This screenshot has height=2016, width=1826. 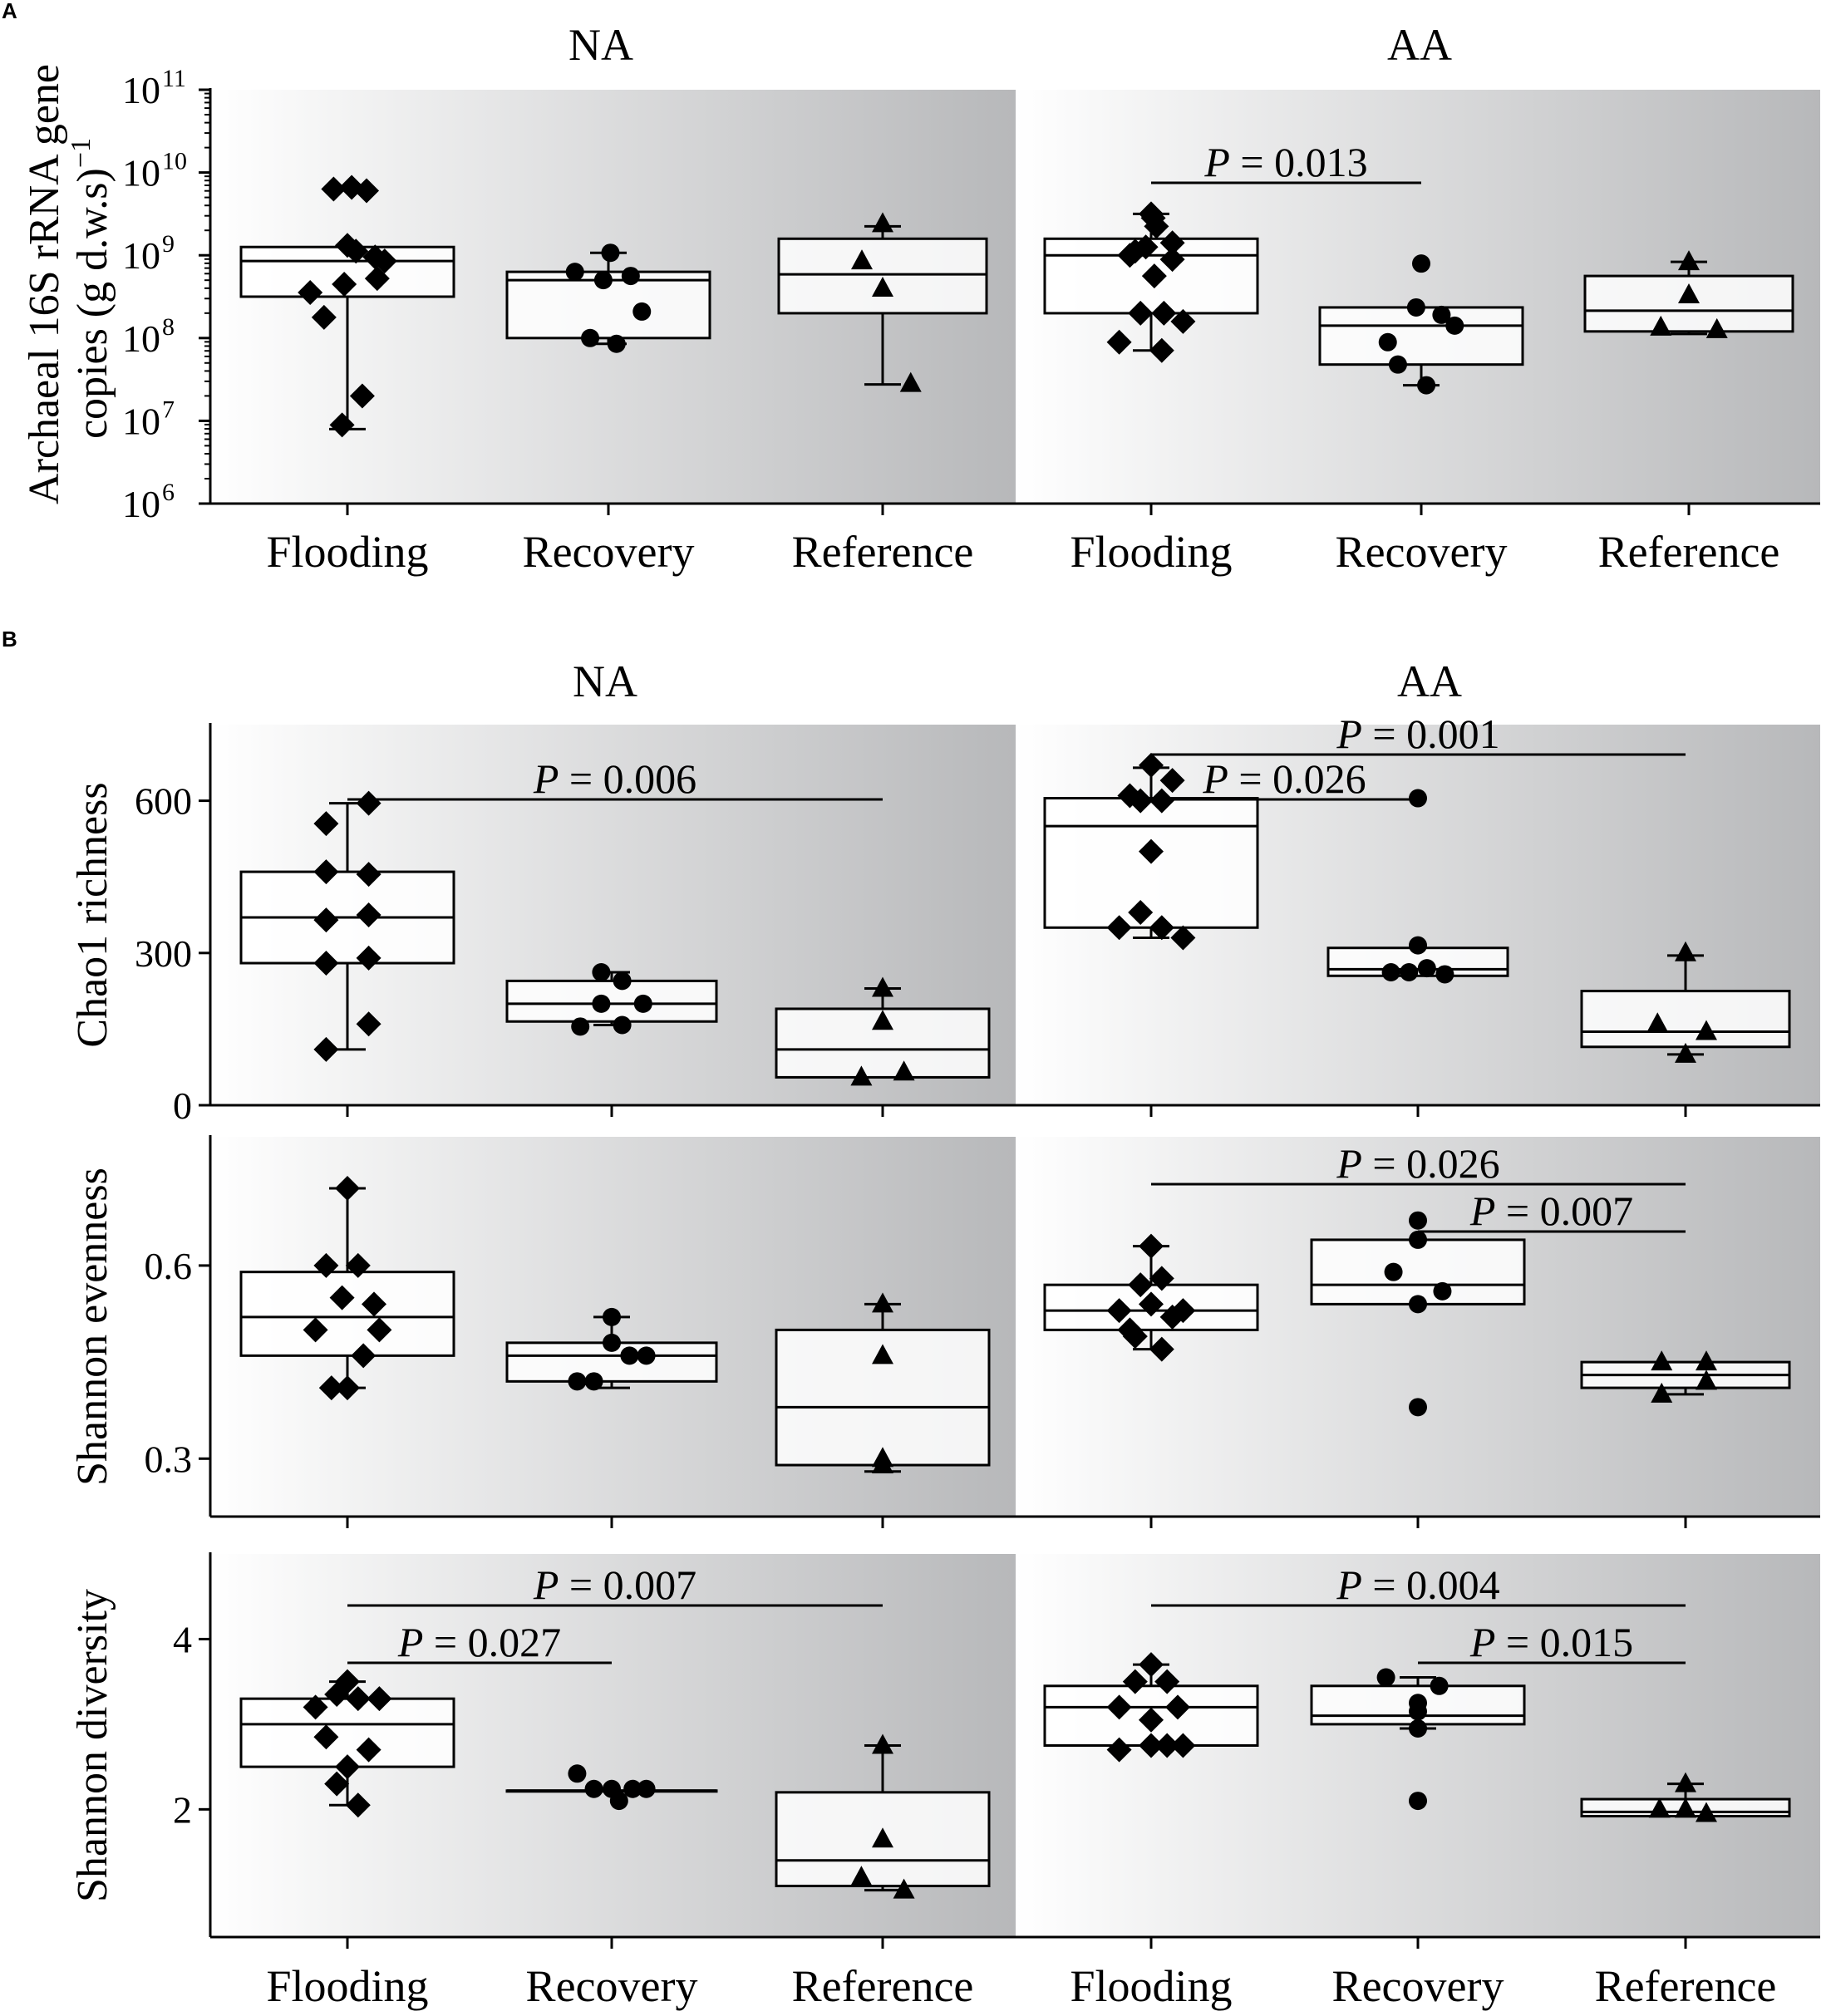 I want to click on significance-label: P = 0.026, so click(x=1417, y=1163).